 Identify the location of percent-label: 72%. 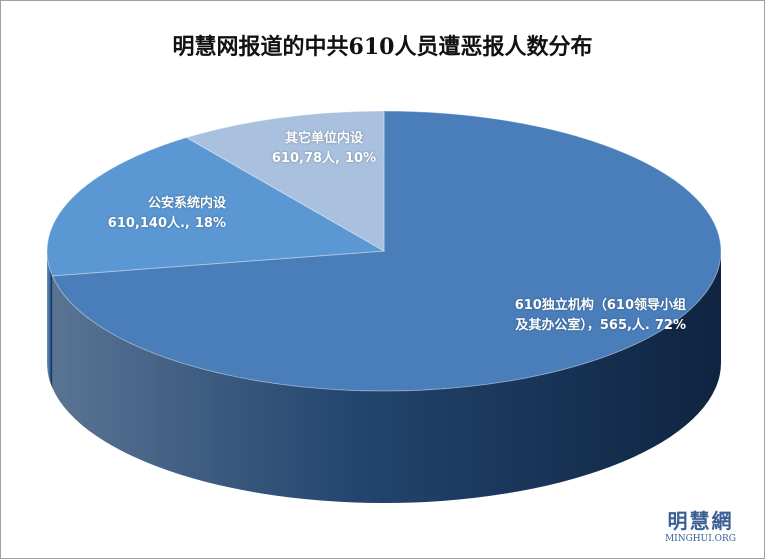
(670, 325).